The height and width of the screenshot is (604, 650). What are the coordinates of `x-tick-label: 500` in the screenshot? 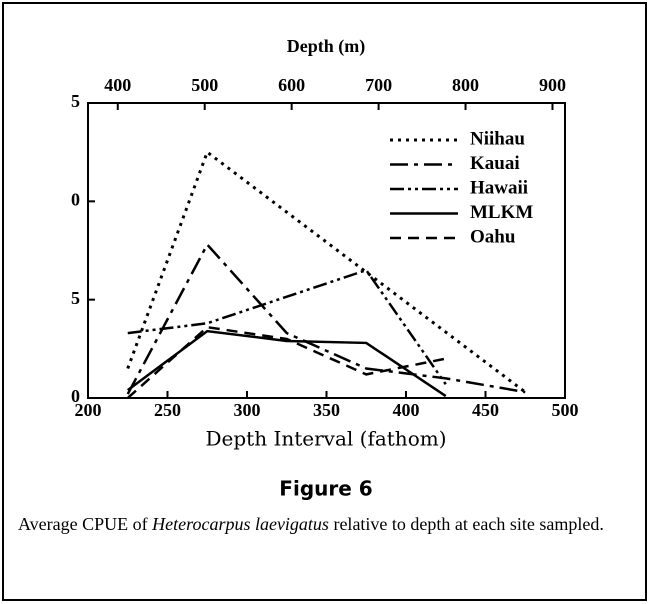 It's located at (565, 410).